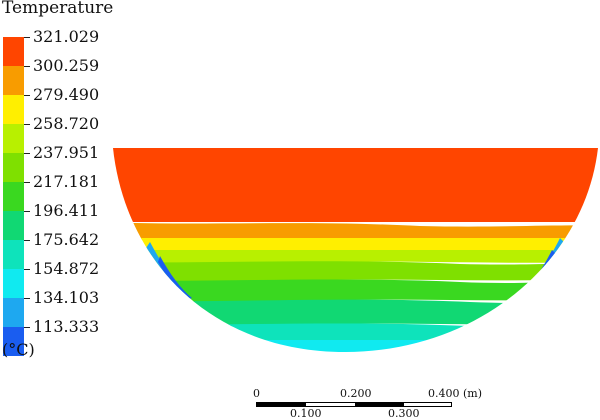  Describe the element at coordinates (66, 210) in the screenshot. I see `legend-level-label: 196.411` at that location.